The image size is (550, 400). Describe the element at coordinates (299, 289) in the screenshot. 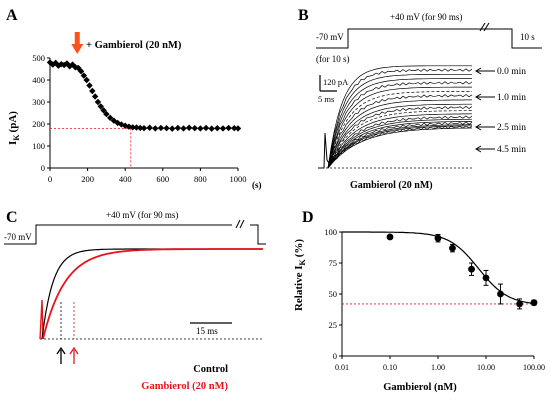

I see `panel-d-y-label-main: Relative I` at that location.